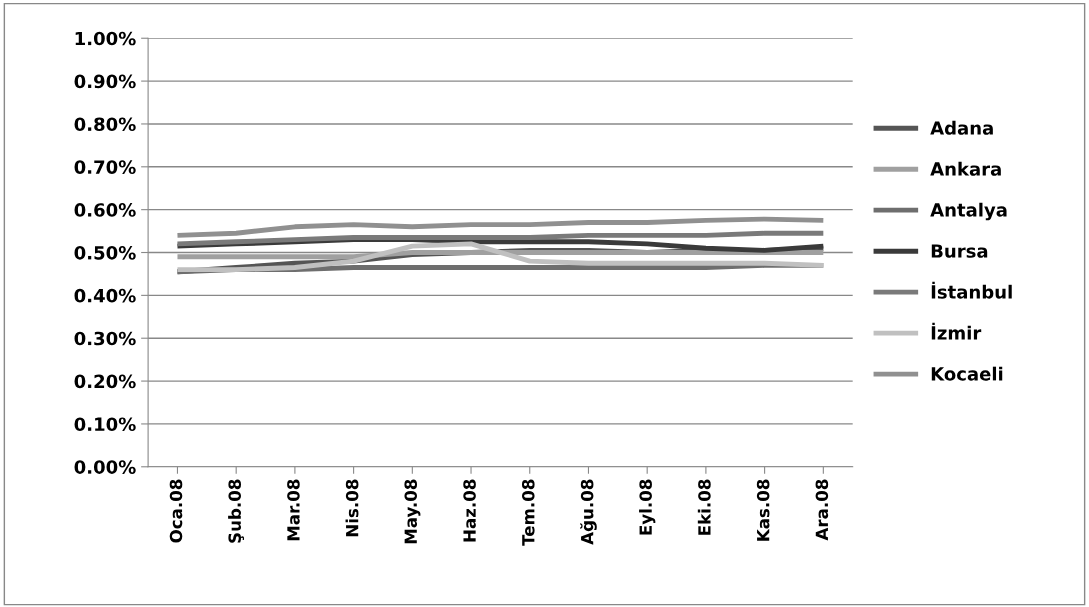  I want to click on y-tick-label: 0.20%, so click(105, 381).